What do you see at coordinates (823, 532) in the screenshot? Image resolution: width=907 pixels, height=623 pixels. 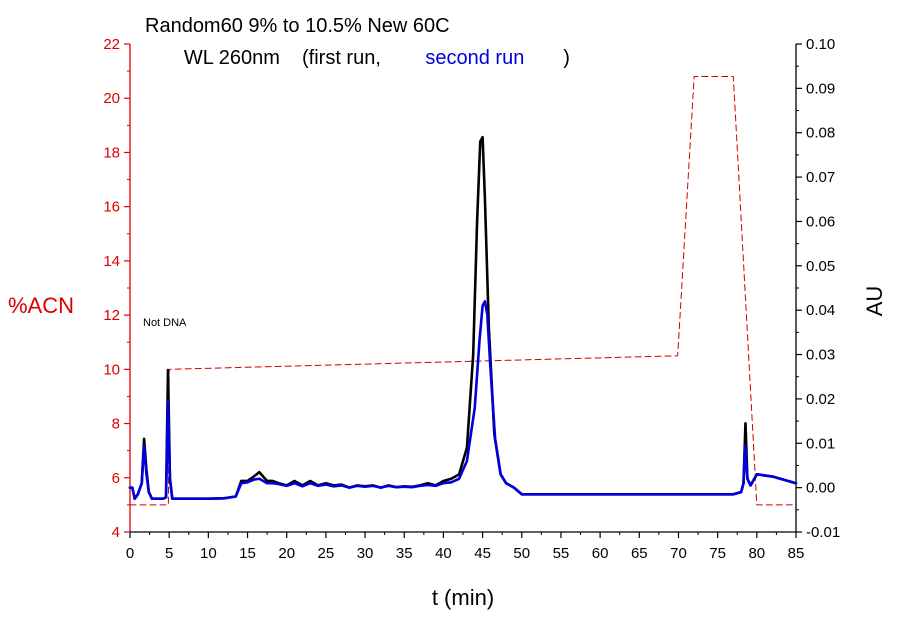 I see `y-right-tick-label: -0.01` at bounding box center [823, 532].